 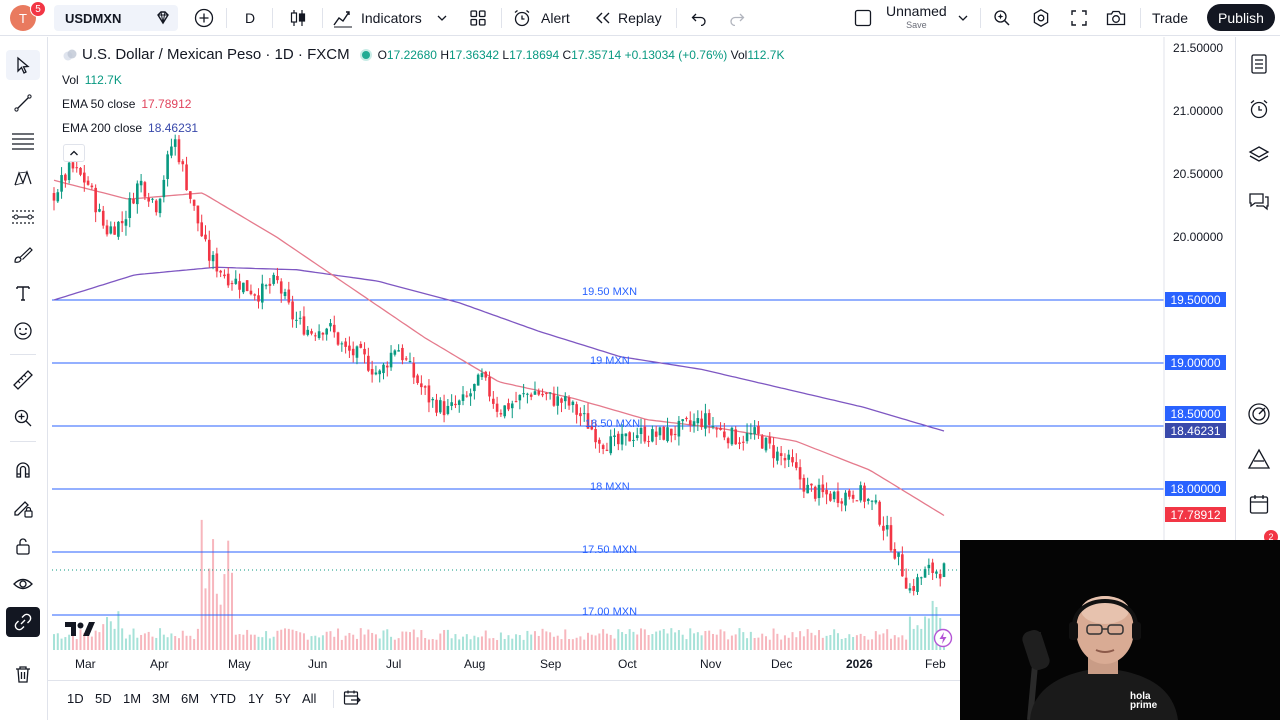 I want to click on goto-date-button, so click(x=352, y=700).